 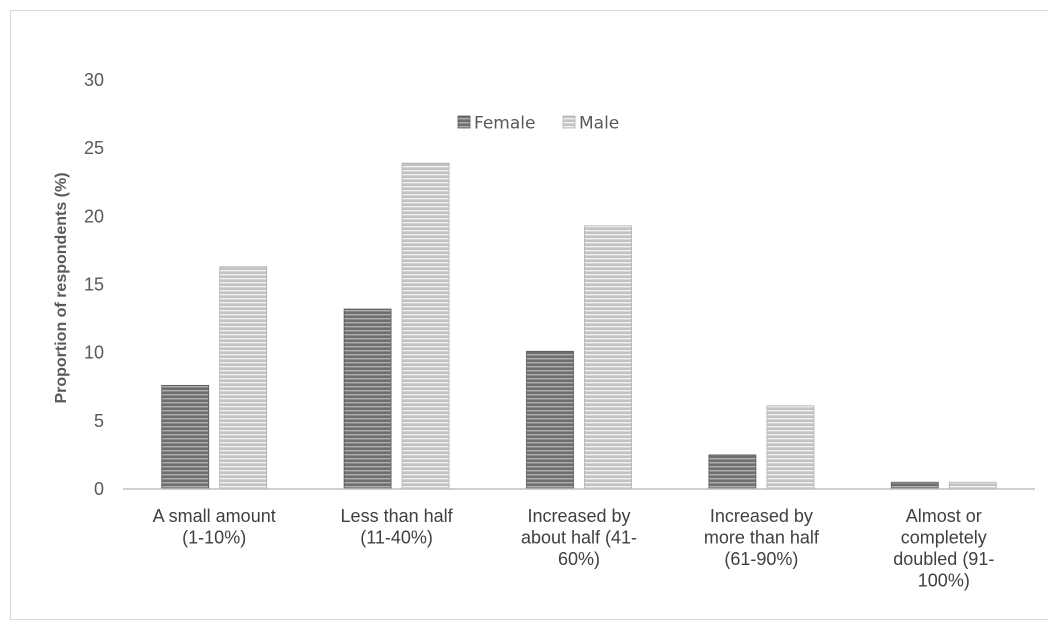 I want to click on legend: Female Male, so click(x=538, y=124).